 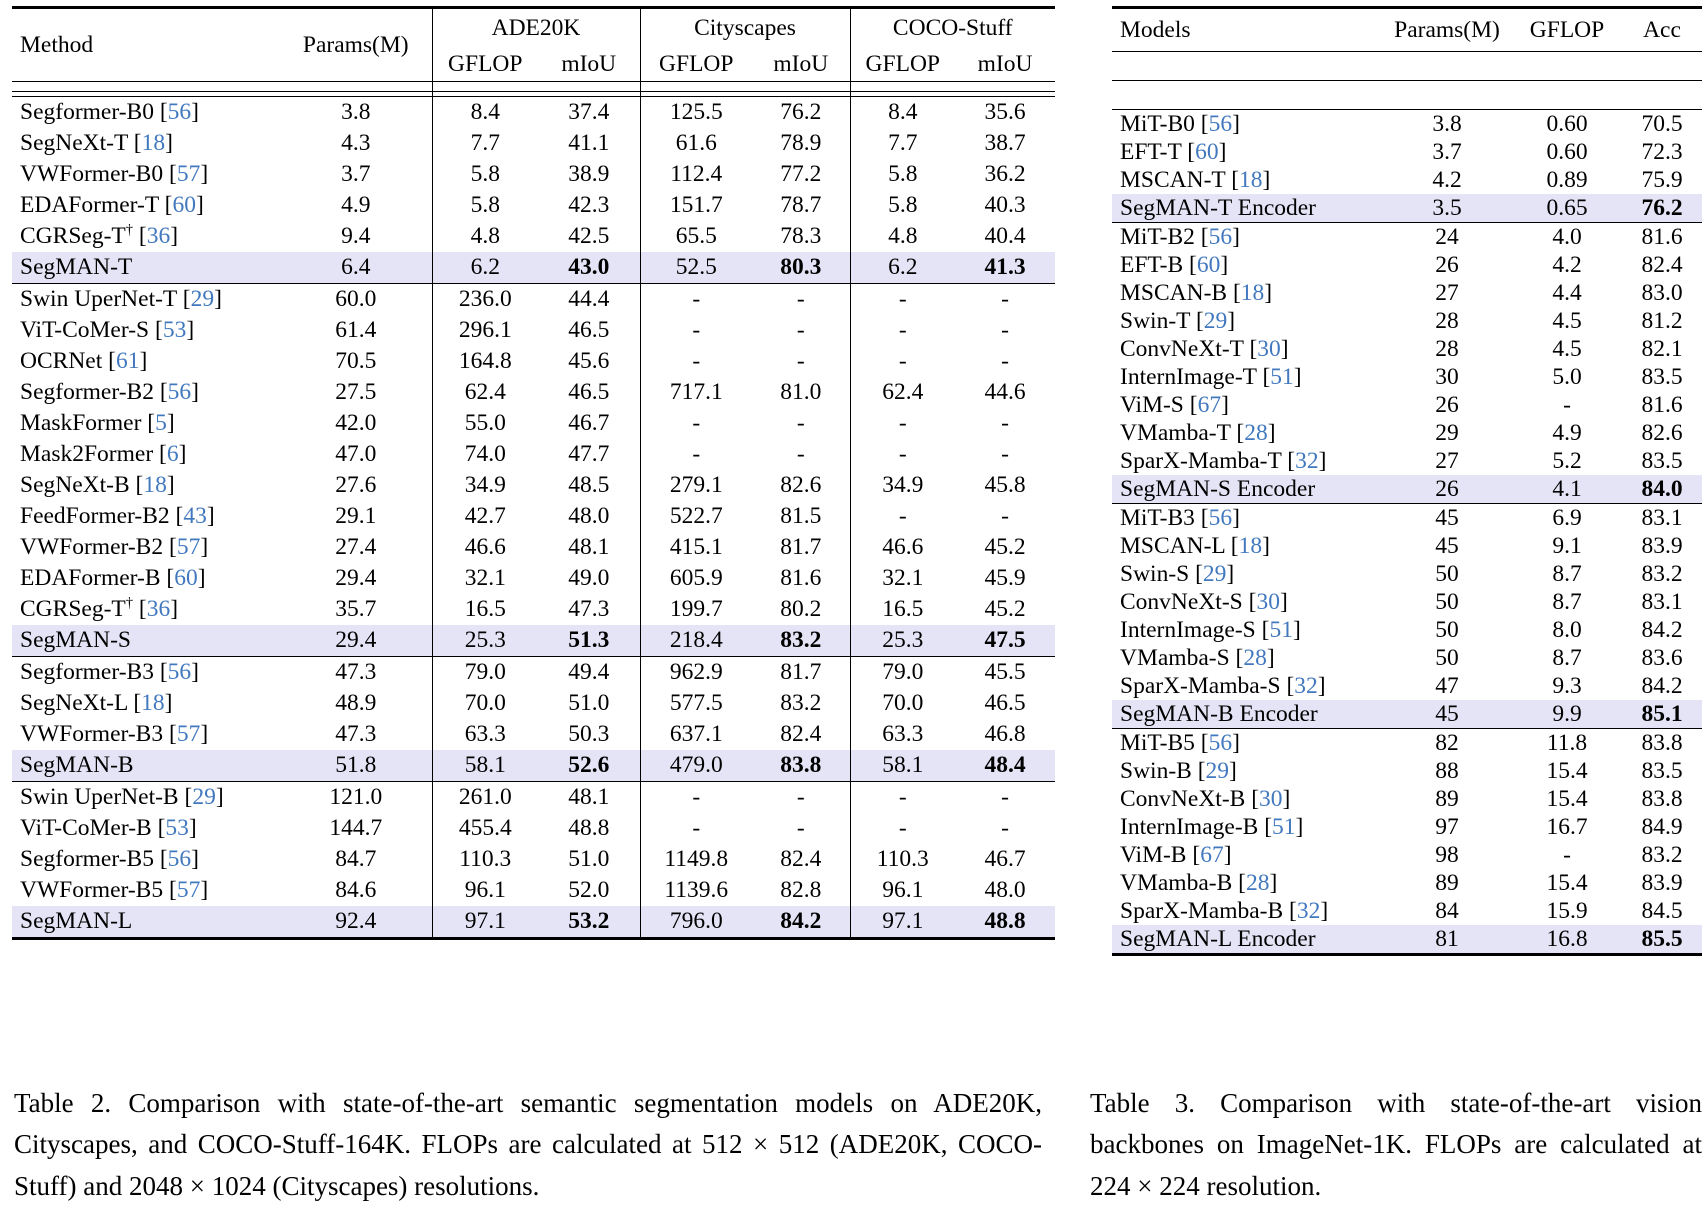 I want to click on value-cell: 52.0, so click(x=589, y=890).